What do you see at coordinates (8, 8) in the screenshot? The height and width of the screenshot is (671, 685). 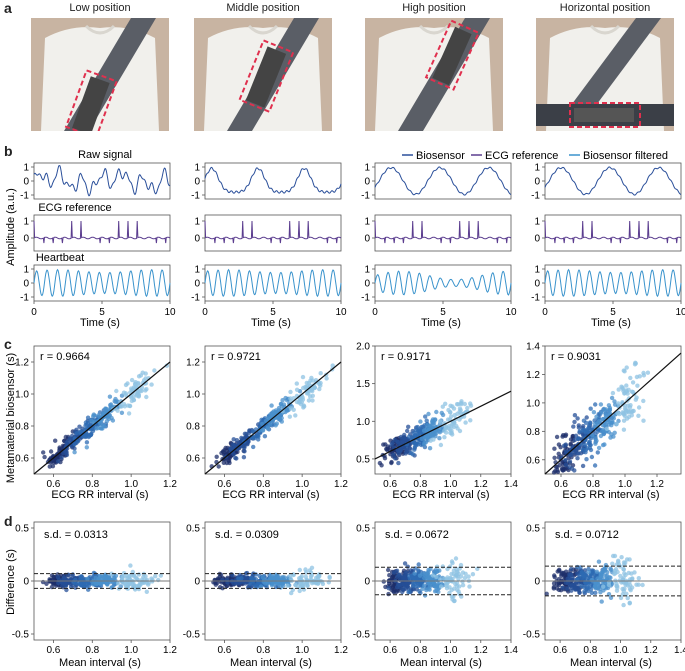 I see `panel-label-a: a` at bounding box center [8, 8].